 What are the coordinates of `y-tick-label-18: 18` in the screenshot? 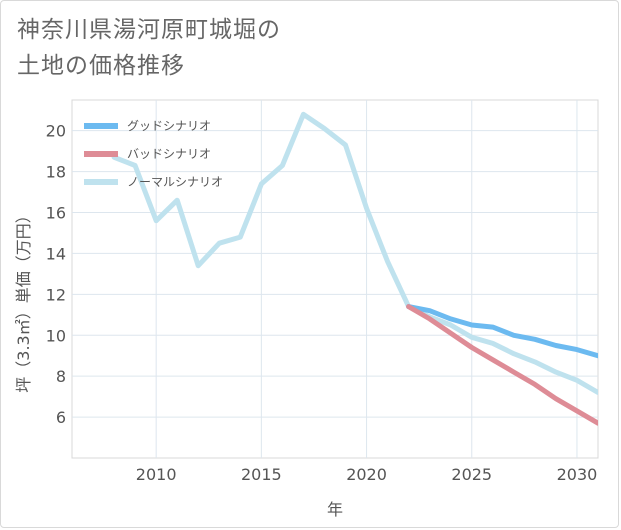 It's located at (56, 172).